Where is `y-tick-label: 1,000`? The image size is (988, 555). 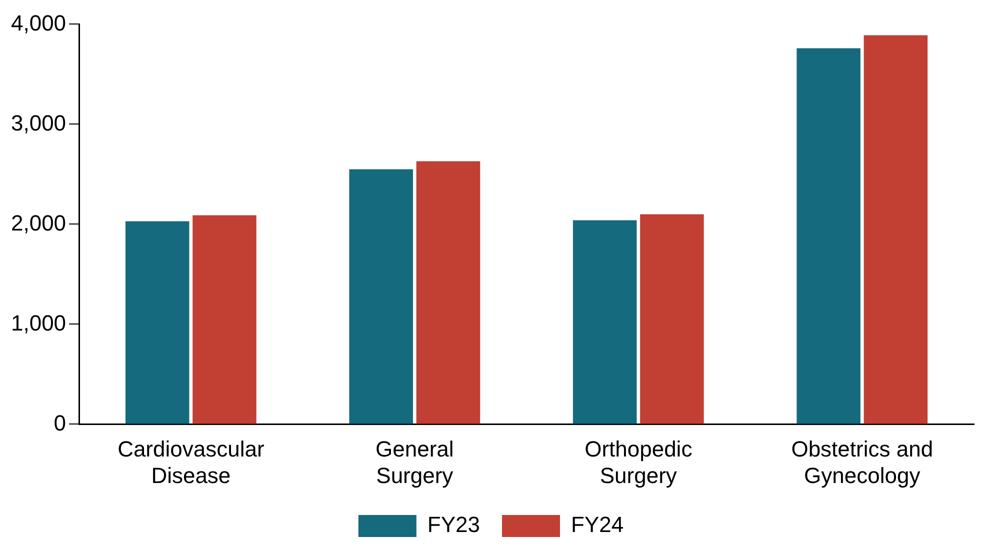
y-tick-label: 1,000 is located at coordinates (38, 323).